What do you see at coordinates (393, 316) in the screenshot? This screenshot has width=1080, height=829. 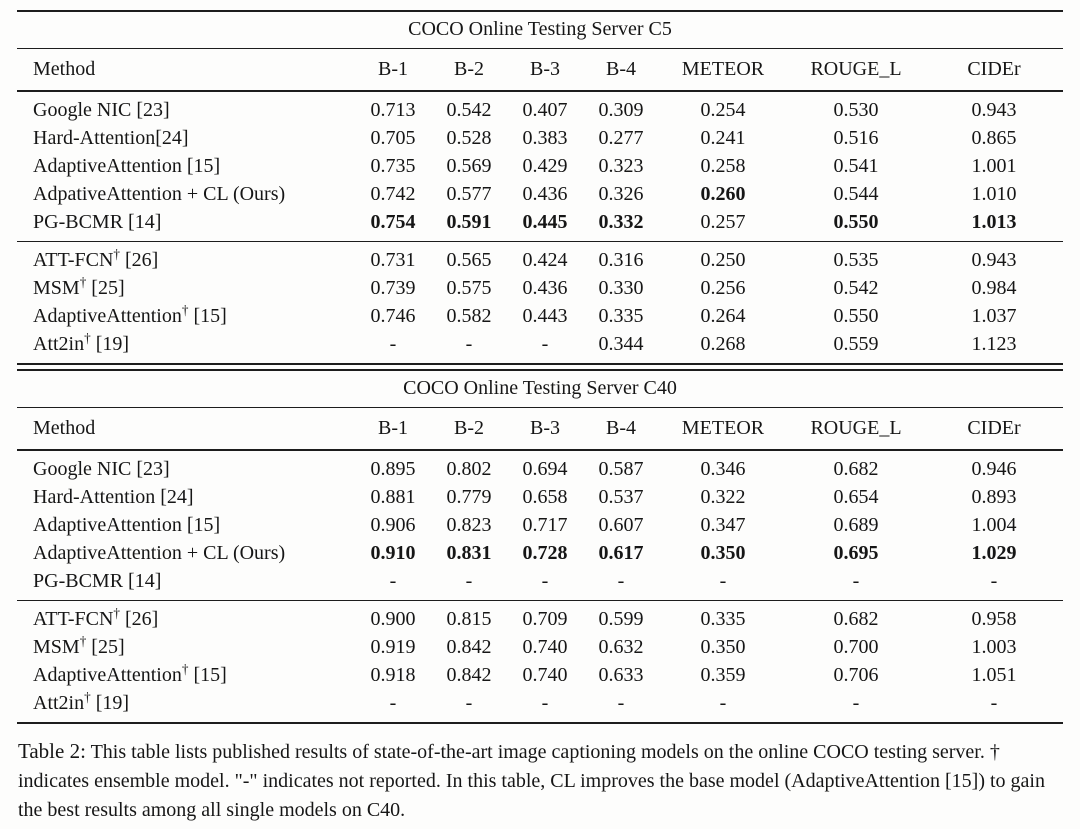 I see `value-cell: 0.746` at bounding box center [393, 316].